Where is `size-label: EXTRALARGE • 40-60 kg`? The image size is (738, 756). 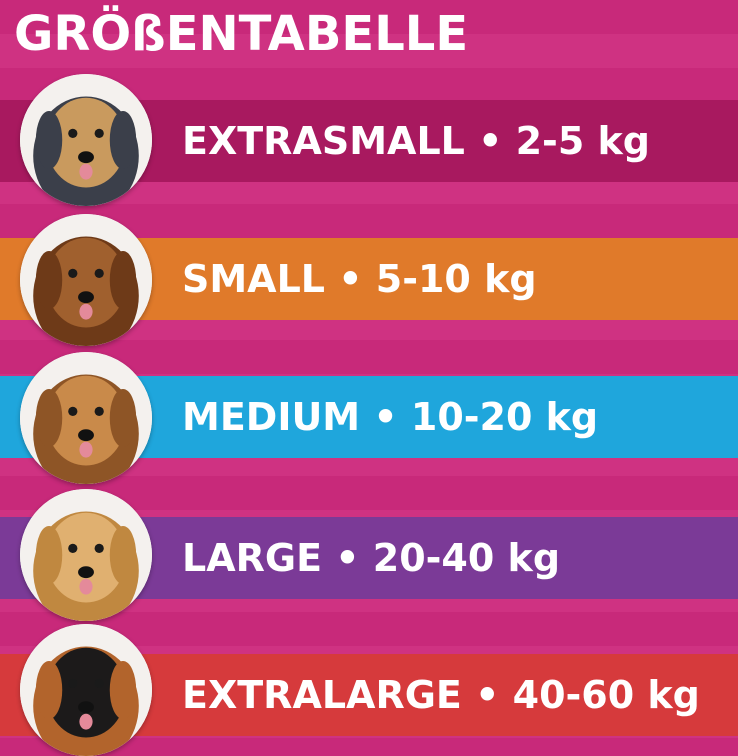 size-label: EXTRALARGE • 40-60 kg is located at coordinates (441, 695).